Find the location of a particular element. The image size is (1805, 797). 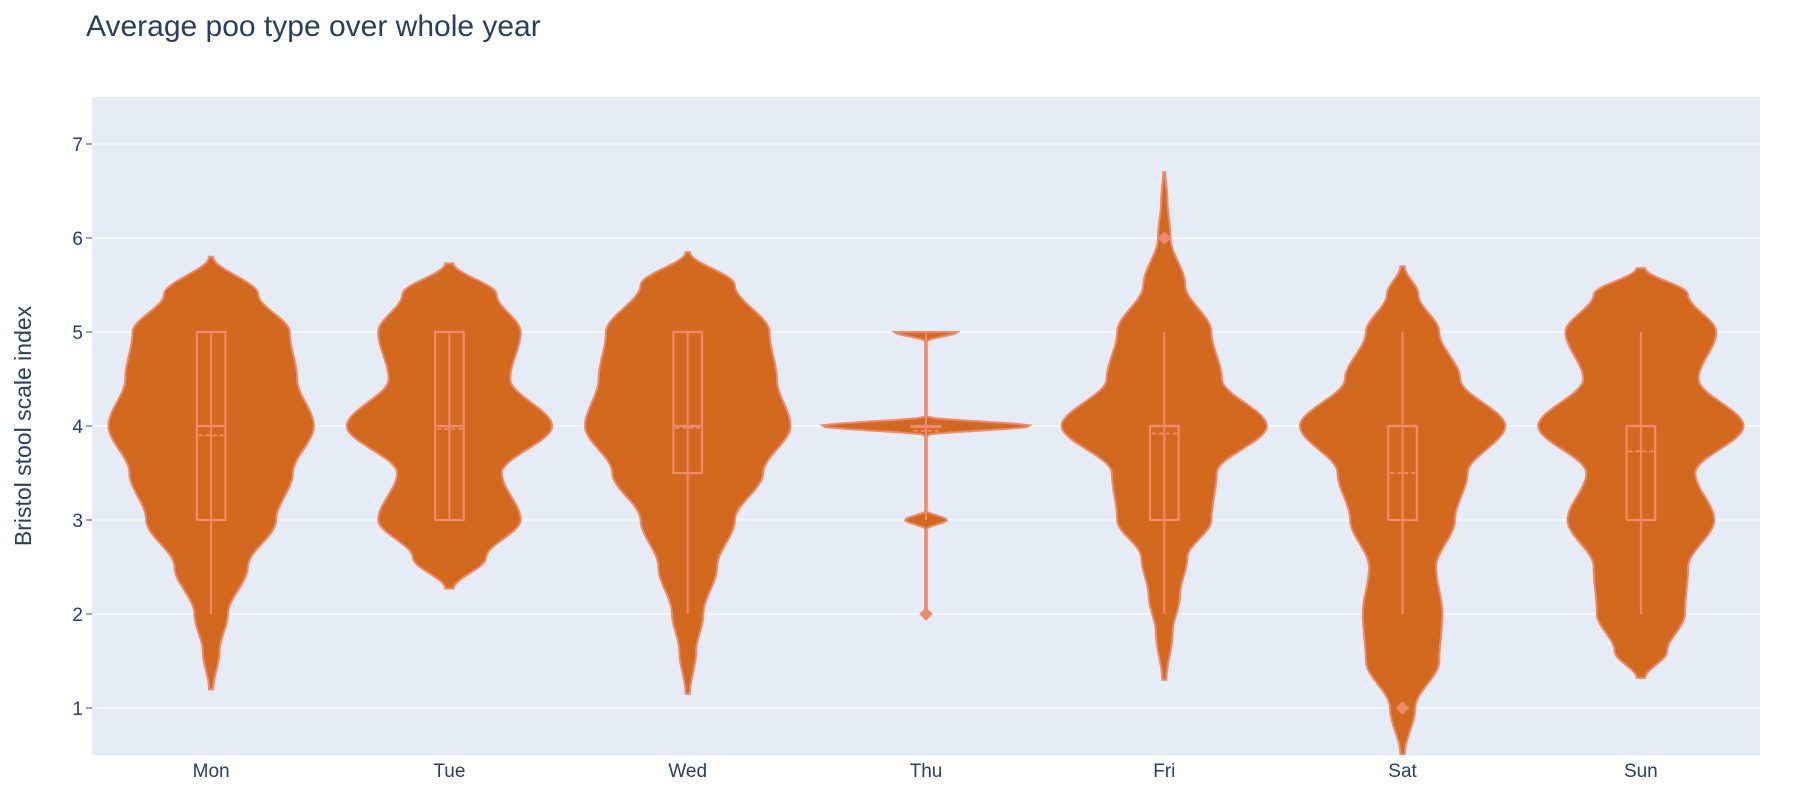

x-tick-label: Thu is located at coordinates (926, 771).